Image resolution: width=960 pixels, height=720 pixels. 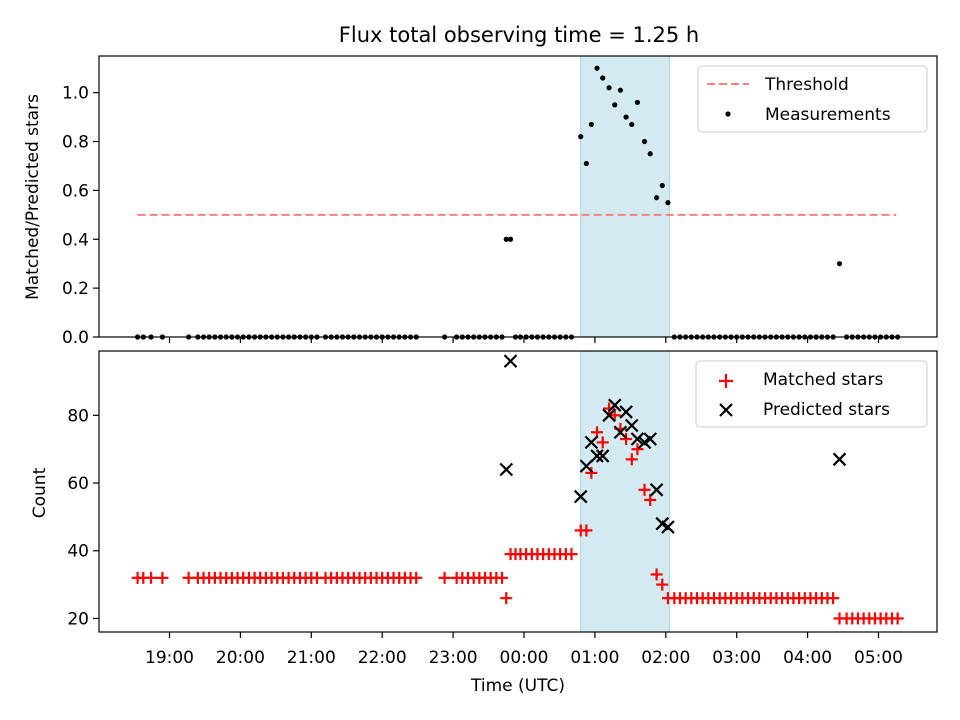 I want to click on x-tick-label: 21:00, so click(x=311, y=658).